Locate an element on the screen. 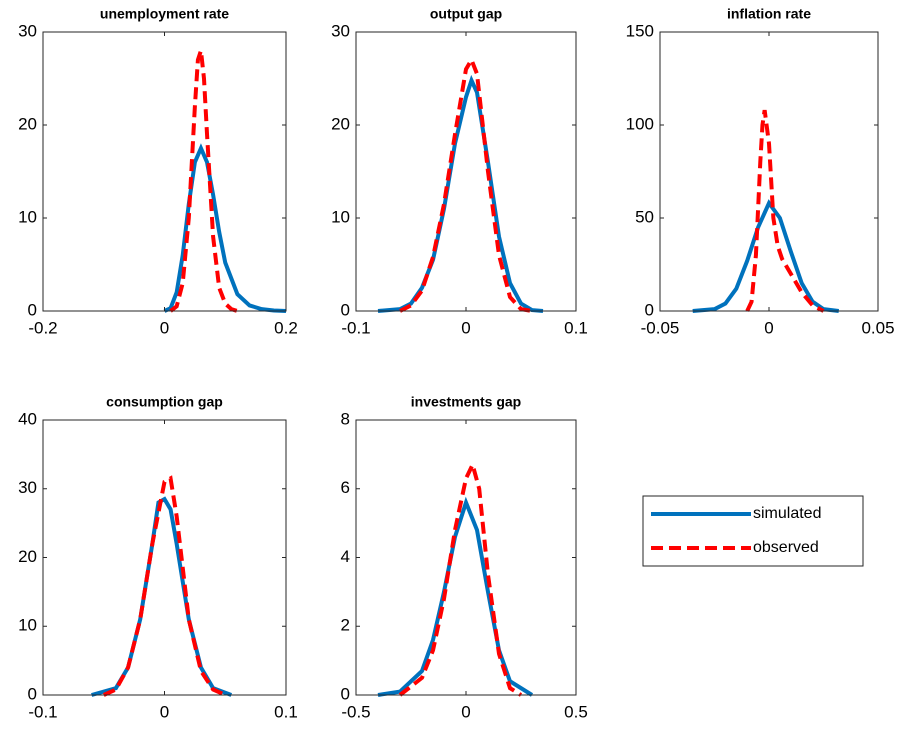 The image size is (912, 738). legend-label: observed is located at coordinates (786, 547).